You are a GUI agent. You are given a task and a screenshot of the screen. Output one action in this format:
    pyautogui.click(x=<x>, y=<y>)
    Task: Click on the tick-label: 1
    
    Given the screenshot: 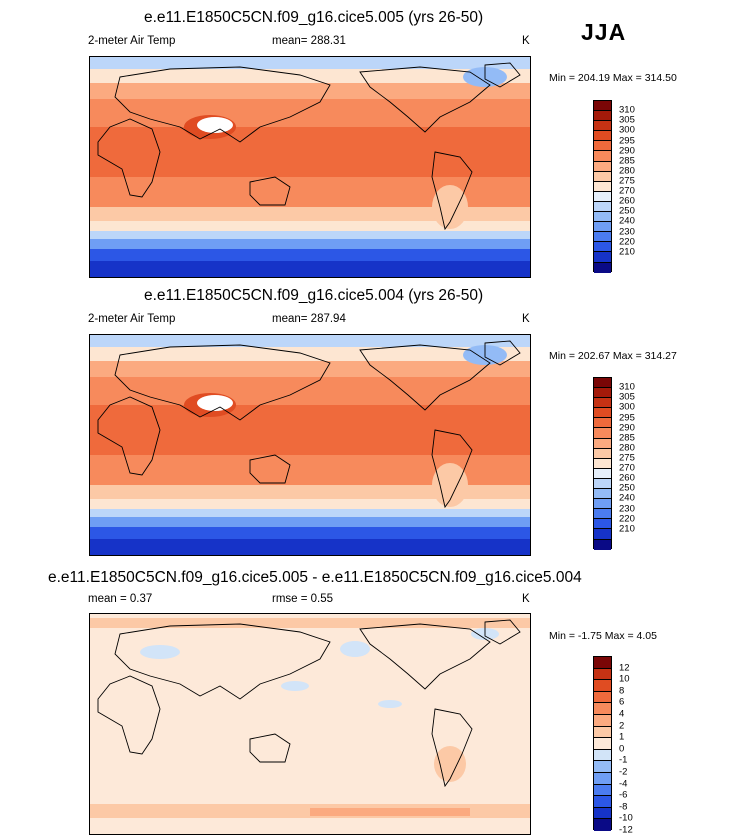 What is the action you would take?
    pyautogui.click(x=622, y=737)
    